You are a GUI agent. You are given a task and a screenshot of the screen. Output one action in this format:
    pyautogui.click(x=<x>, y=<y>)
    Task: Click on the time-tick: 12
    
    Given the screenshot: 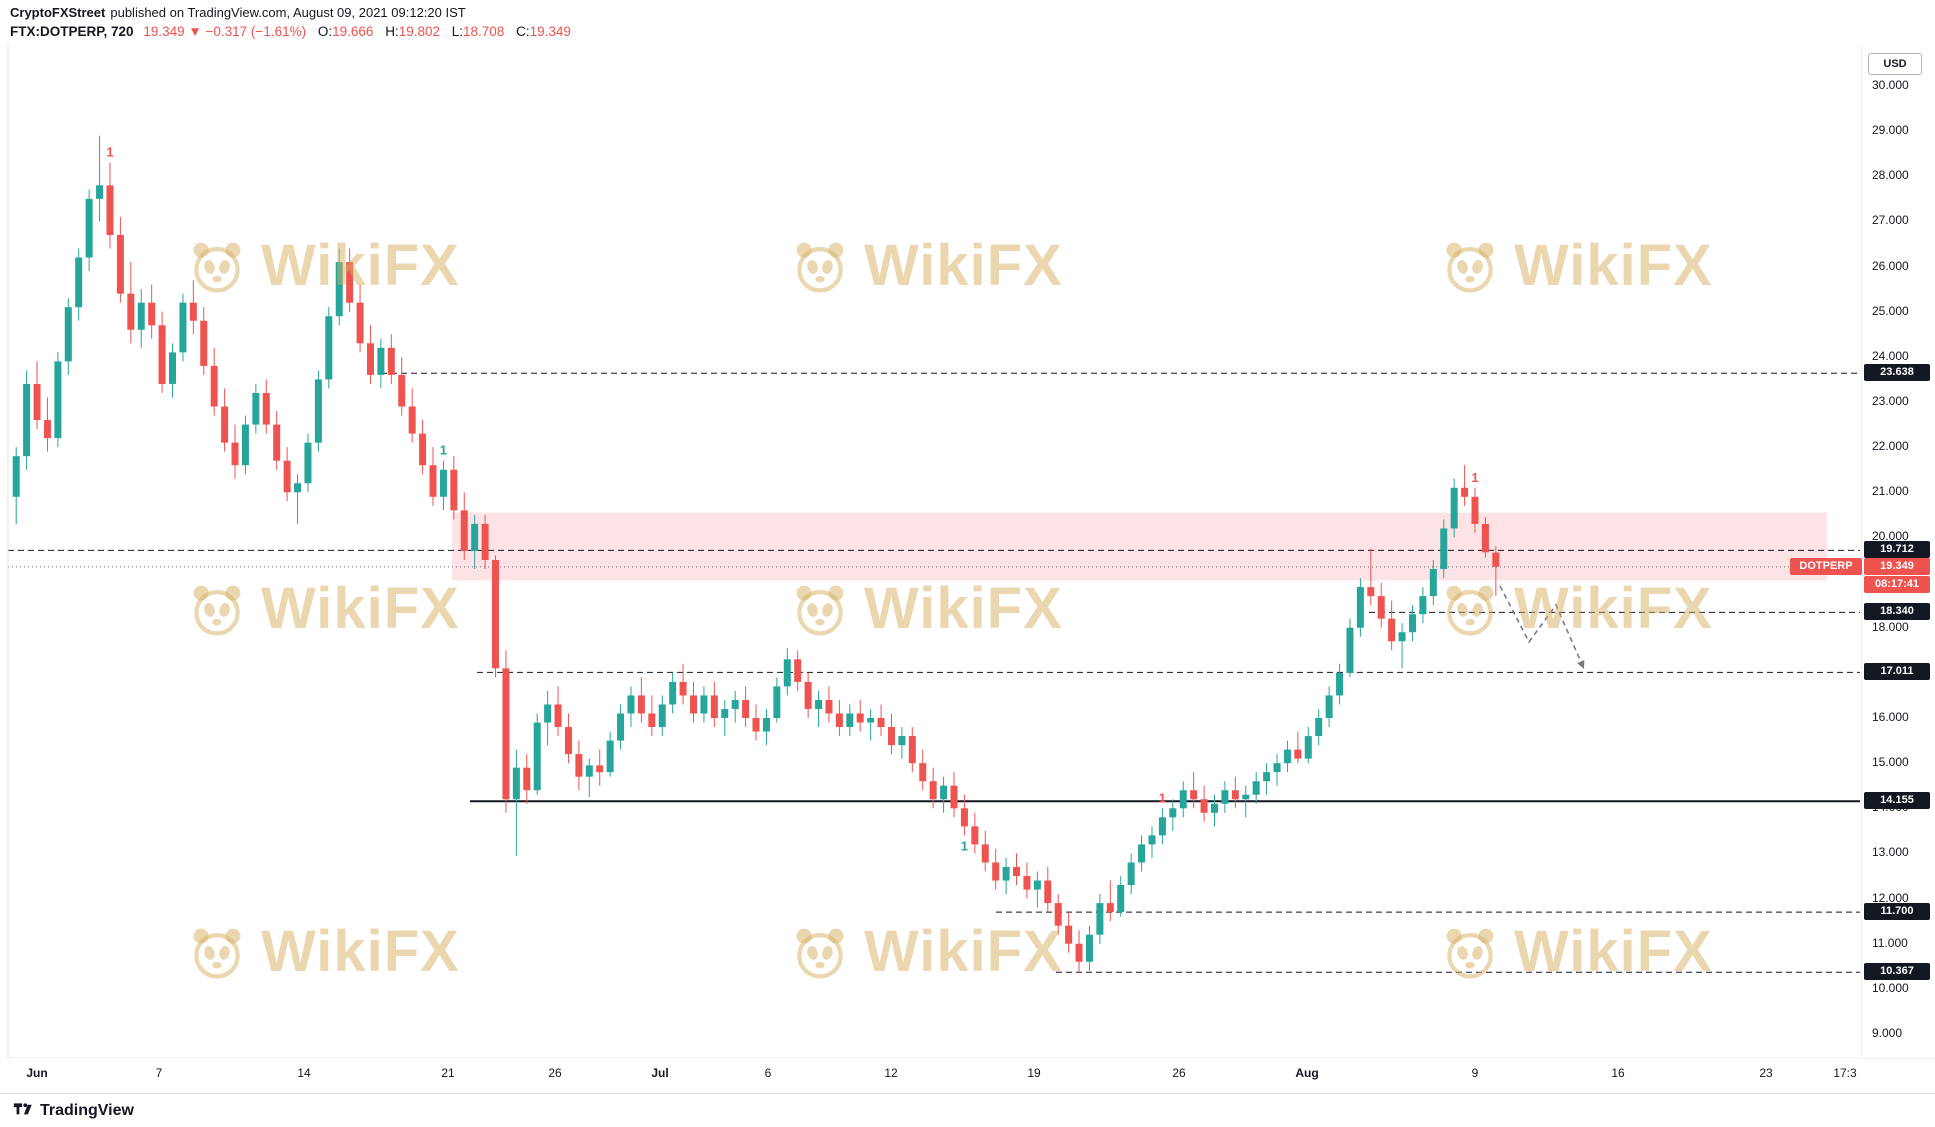 What is the action you would take?
    pyautogui.click(x=891, y=1073)
    